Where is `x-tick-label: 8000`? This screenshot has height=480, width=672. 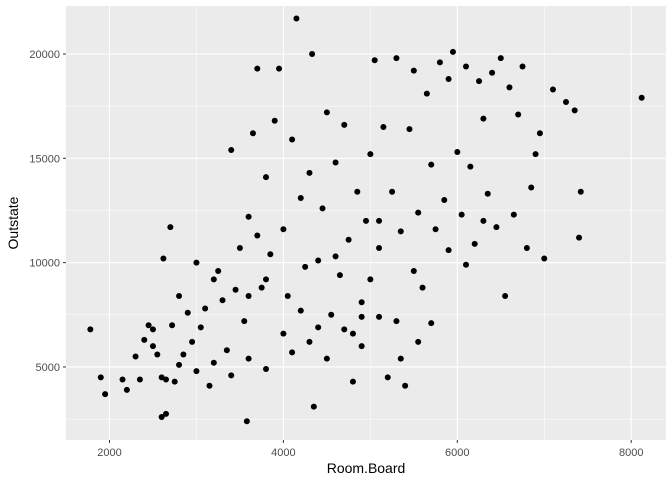
x-tick-label: 8000 is located at coordinates (631, 453).